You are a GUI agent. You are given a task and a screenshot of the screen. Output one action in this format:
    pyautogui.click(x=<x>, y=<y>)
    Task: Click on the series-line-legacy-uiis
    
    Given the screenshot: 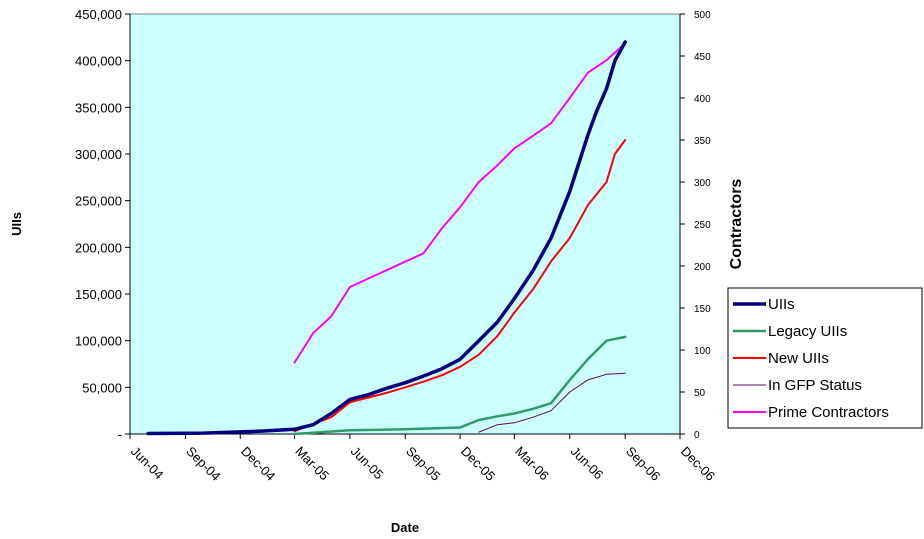 What is the action you would take?
    pyautogui.click(x=460, y=385)
    